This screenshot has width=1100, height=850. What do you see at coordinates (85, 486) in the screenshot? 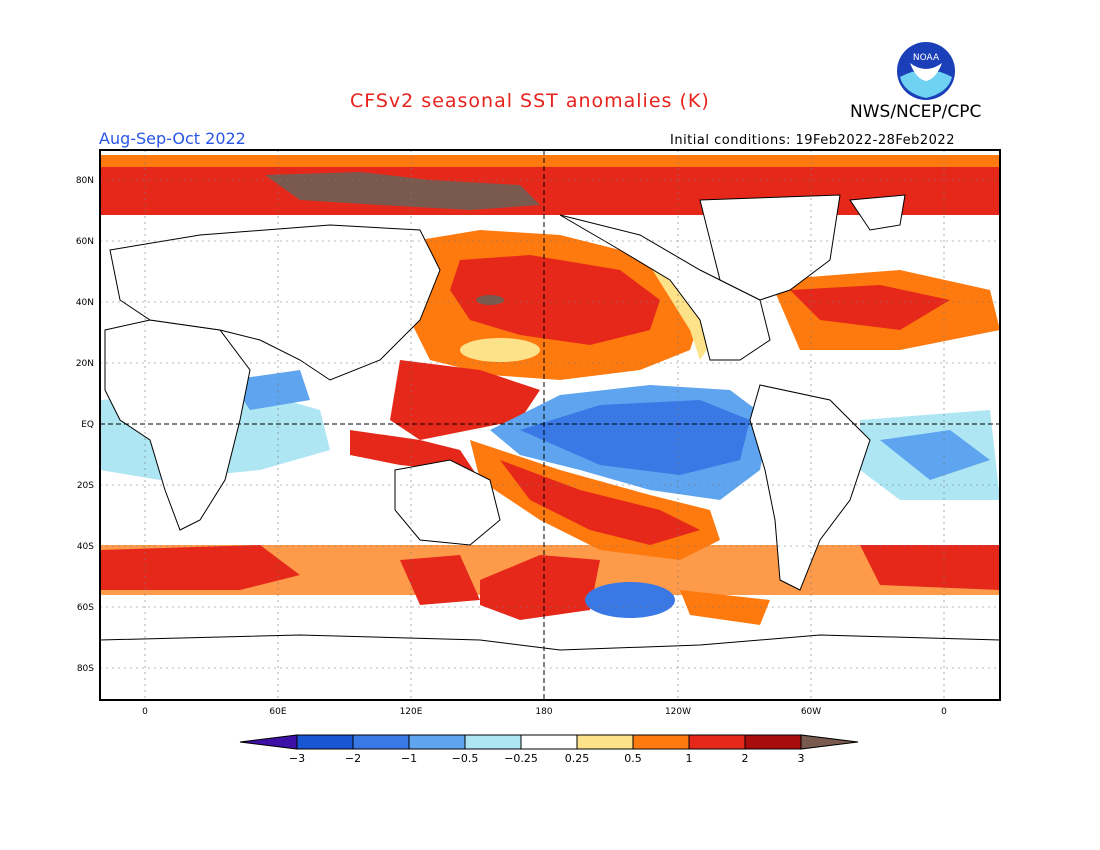
I see `lat-label: 20S` at bounding box center [85, 486].